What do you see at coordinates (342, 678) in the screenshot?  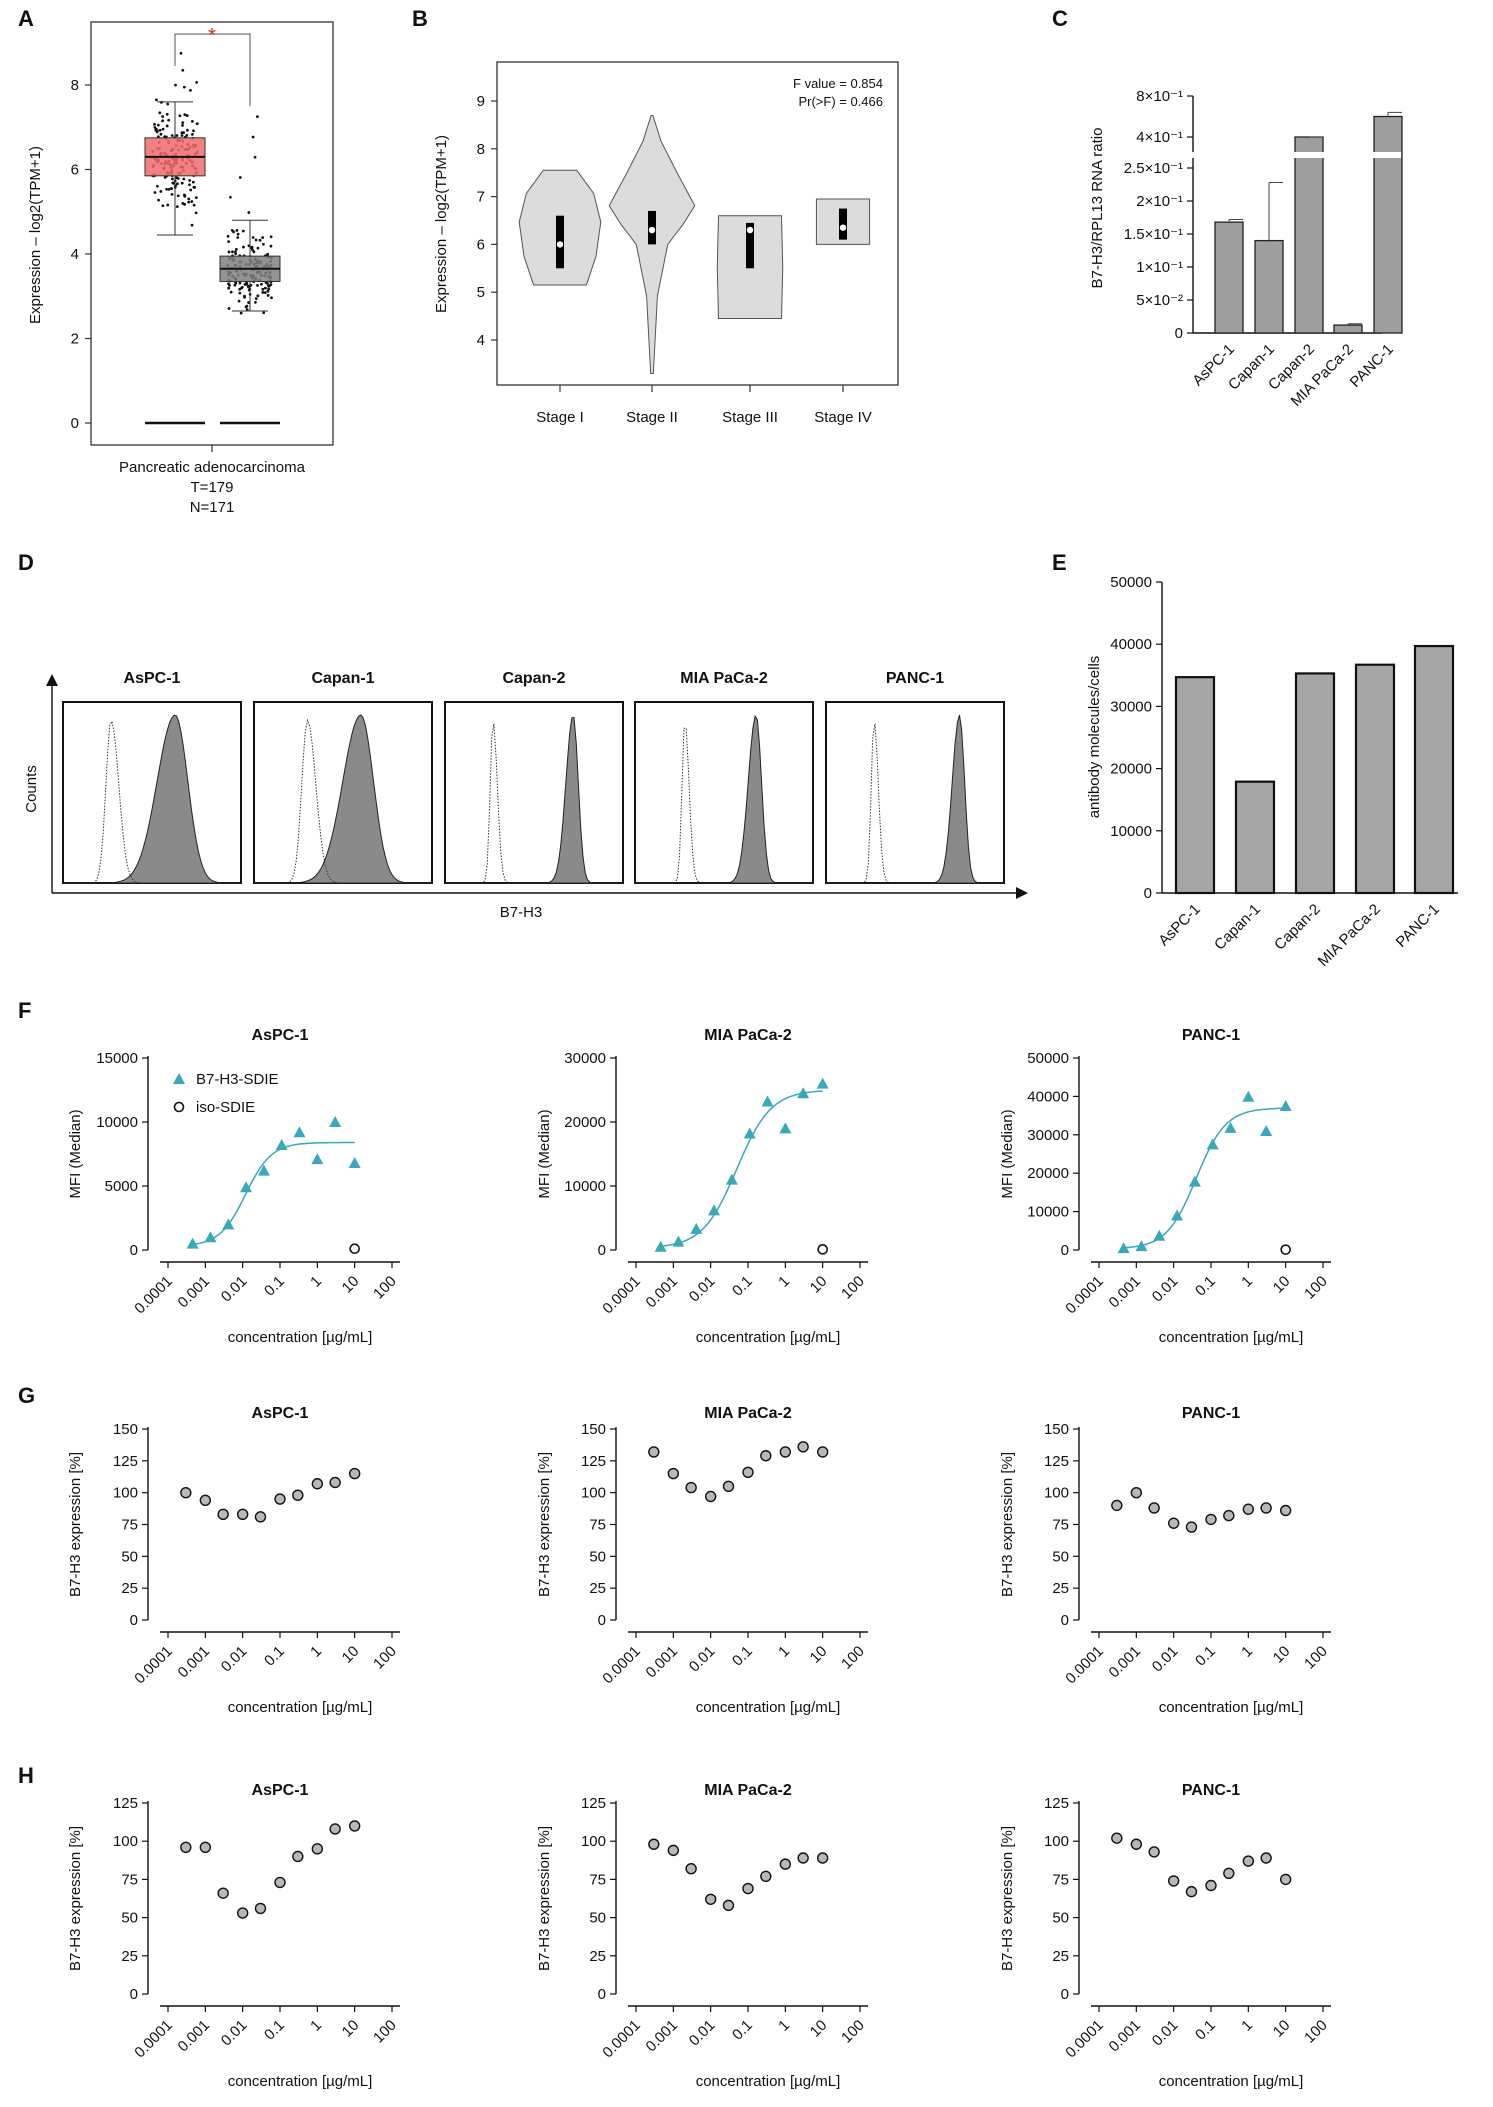 I see `histogram-title: Capan-1` at bounding box center [342, 678].